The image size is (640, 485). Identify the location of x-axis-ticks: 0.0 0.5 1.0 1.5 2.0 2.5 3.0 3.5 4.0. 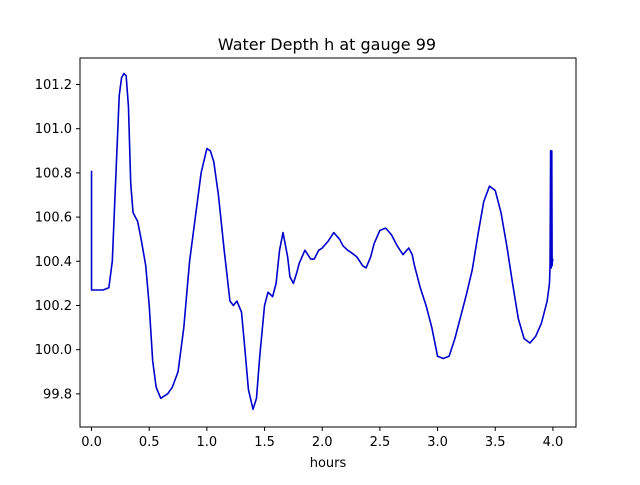
(322, 438).